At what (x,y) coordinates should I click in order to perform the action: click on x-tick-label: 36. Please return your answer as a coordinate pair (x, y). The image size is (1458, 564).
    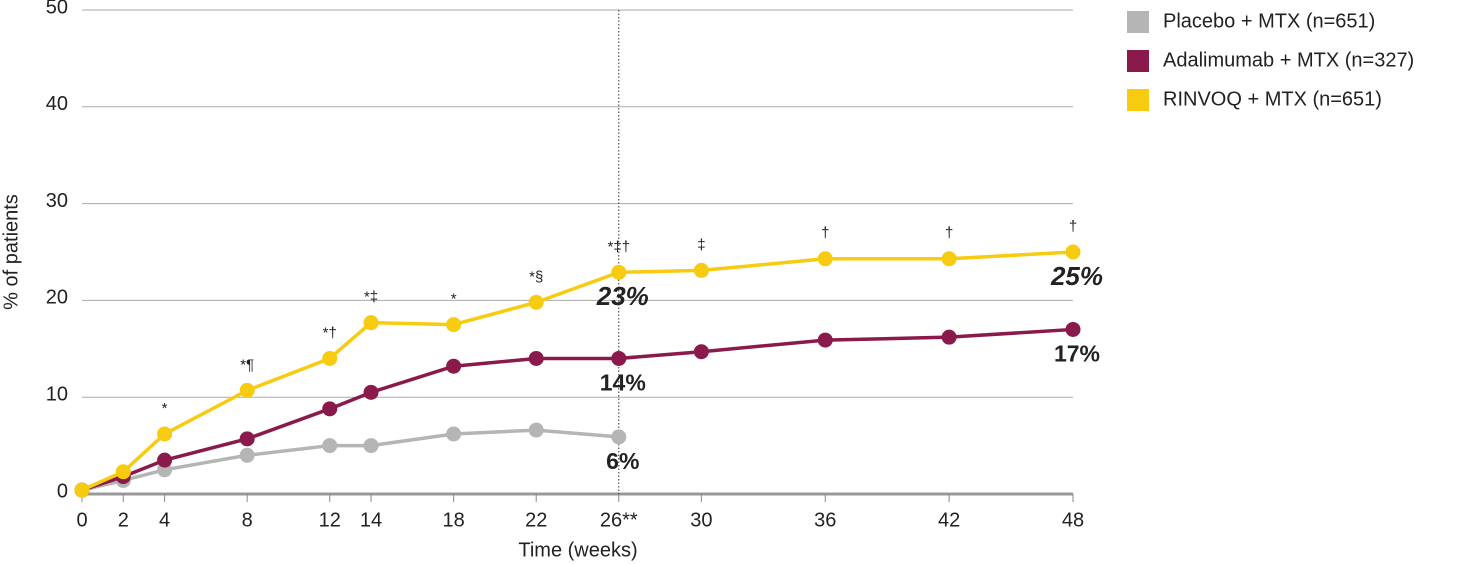
    Looking at the image, I should click on (825, 520).